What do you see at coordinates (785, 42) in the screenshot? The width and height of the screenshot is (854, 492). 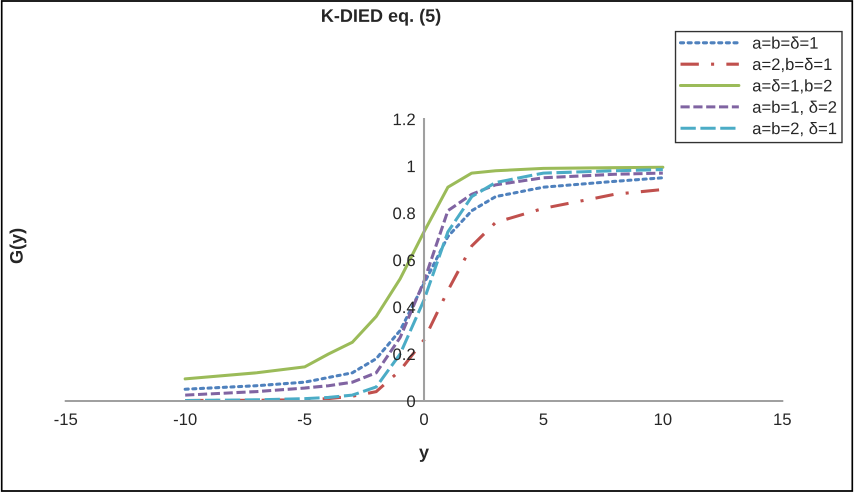 I see `legend-label: a=b=δ=1` at bounding box center [785, 42].